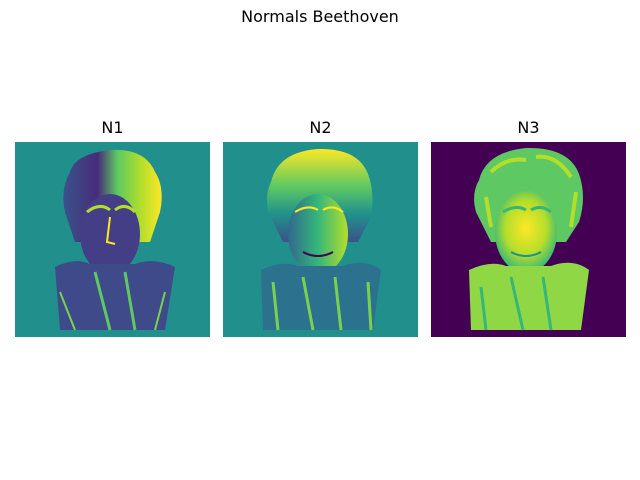  I want to click on panel-n3: N3, so click(528, 227).